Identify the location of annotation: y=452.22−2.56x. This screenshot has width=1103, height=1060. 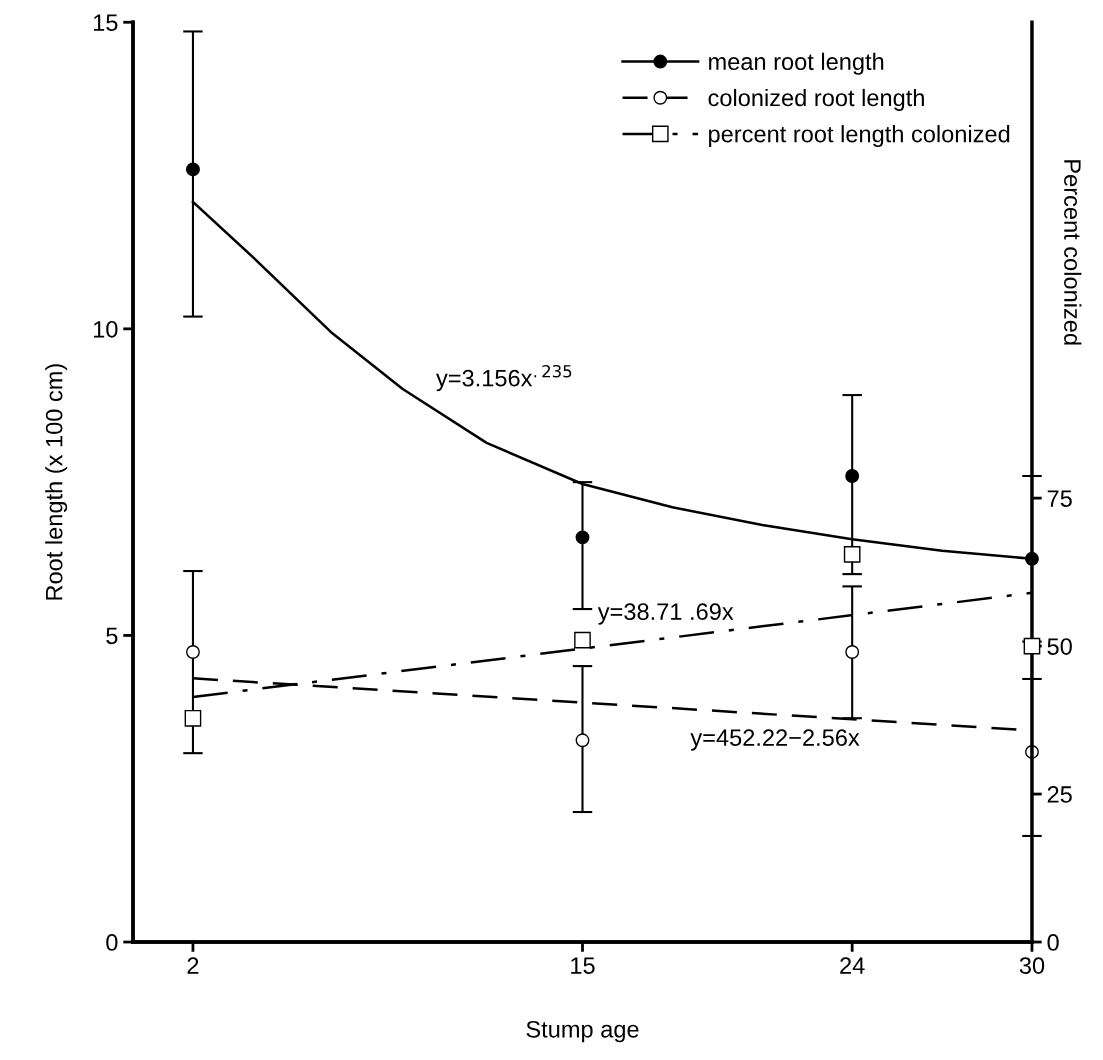
(775, 740).